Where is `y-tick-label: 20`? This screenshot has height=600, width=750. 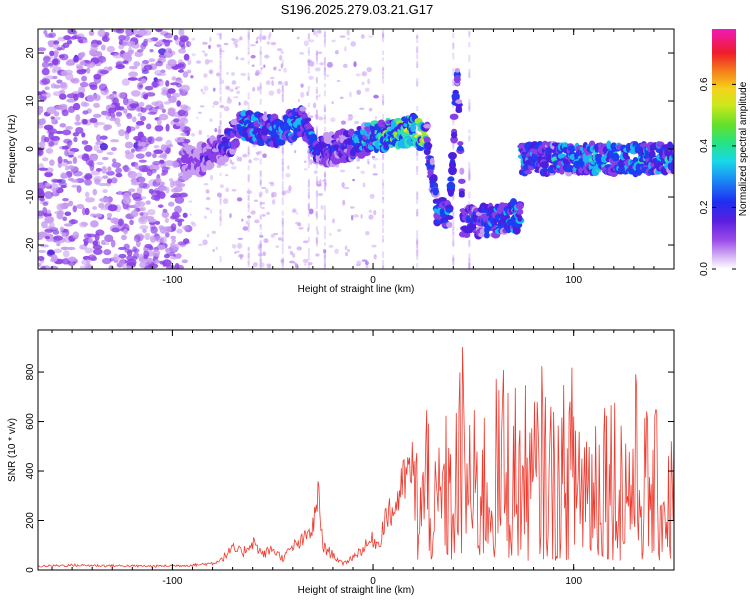 y-tick-label: 20 is located at coordinates (30, 53).